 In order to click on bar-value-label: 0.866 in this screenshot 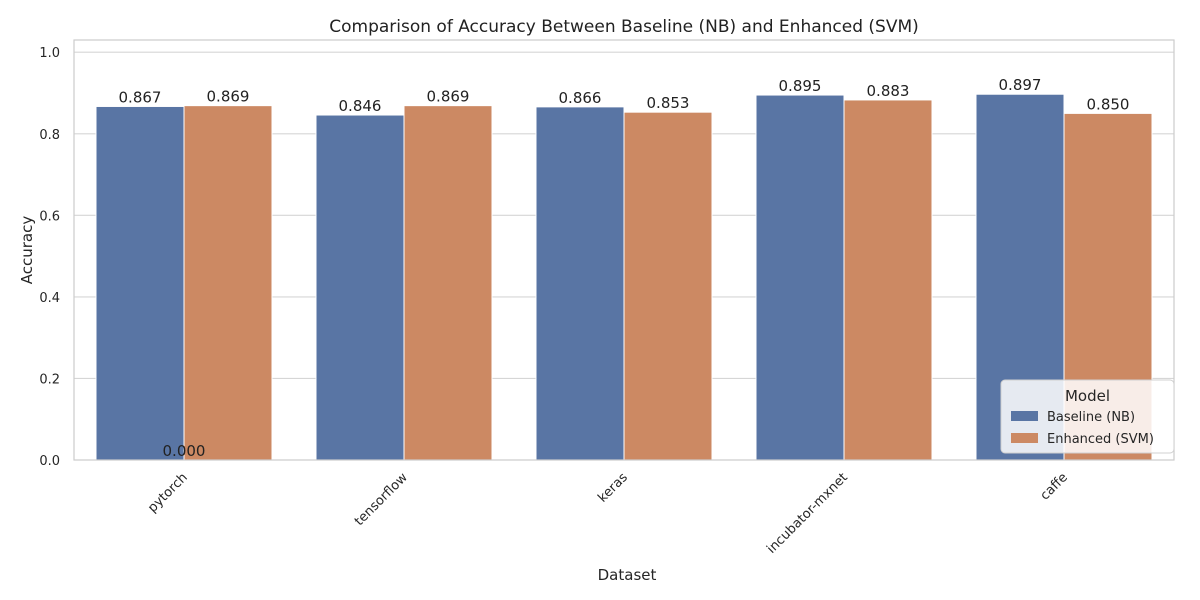, I will do `click(580, 98)`.